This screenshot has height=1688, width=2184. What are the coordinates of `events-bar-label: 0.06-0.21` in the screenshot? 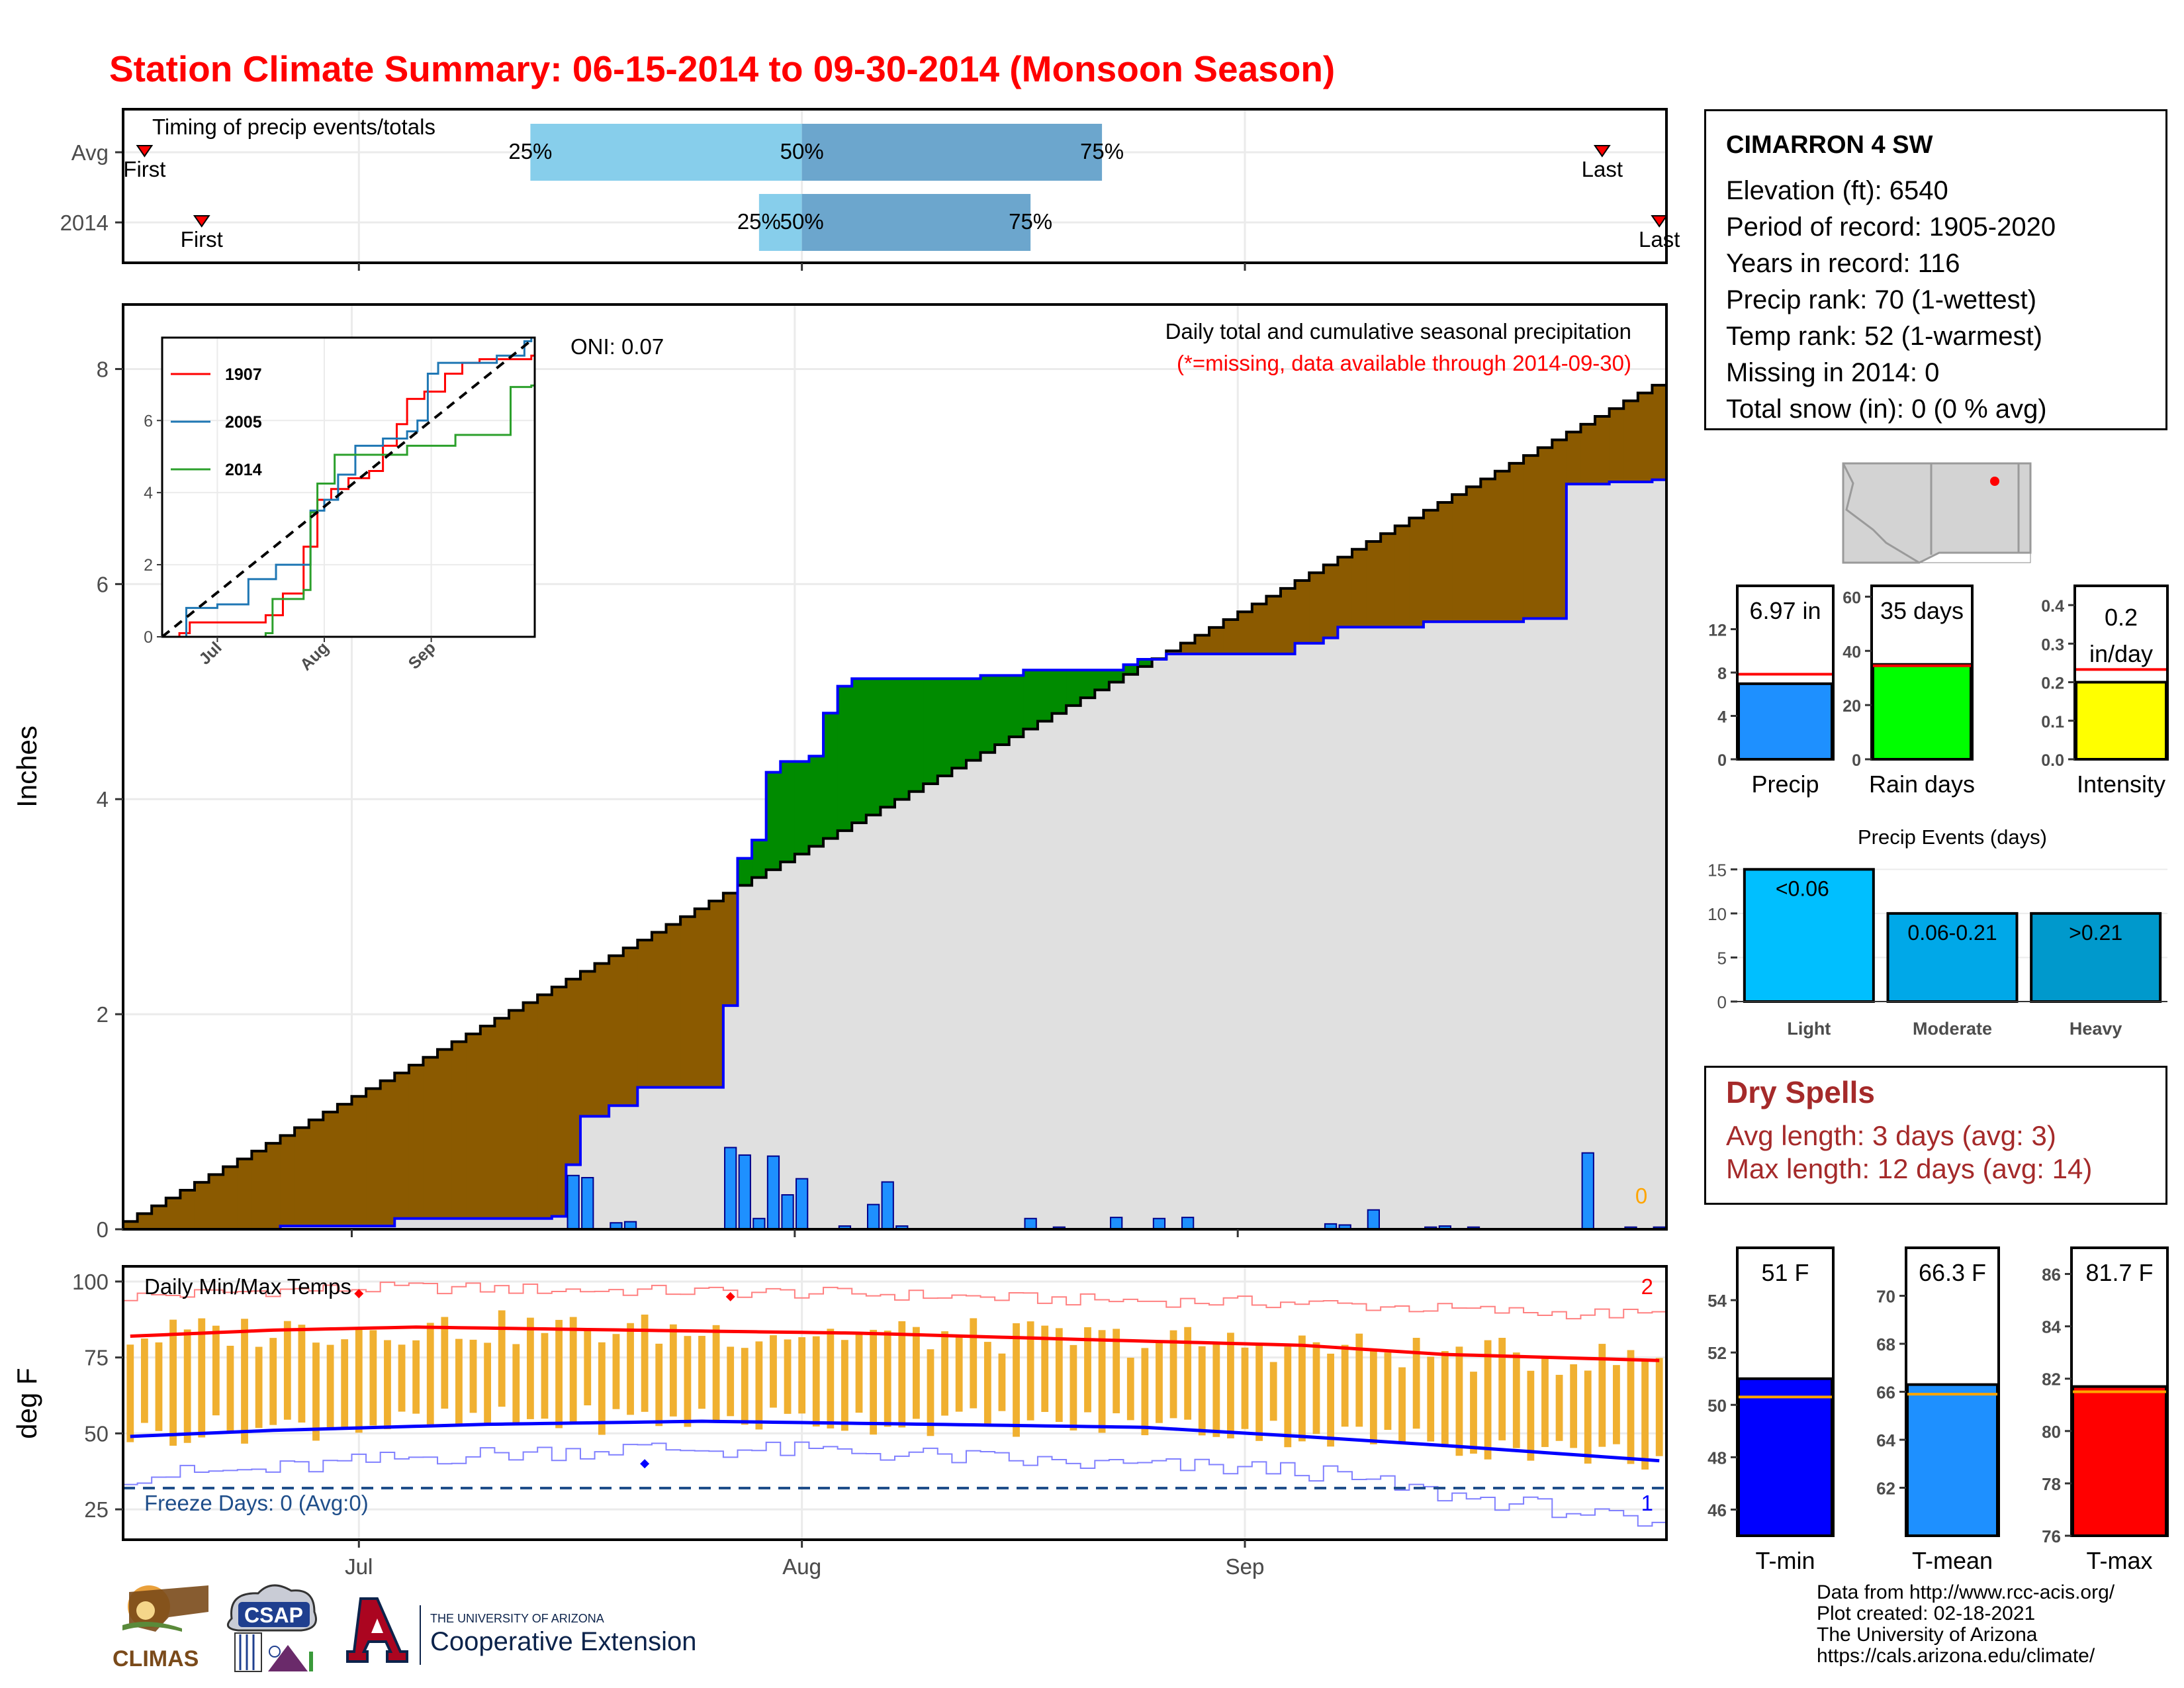 It's located at (1952, 933).